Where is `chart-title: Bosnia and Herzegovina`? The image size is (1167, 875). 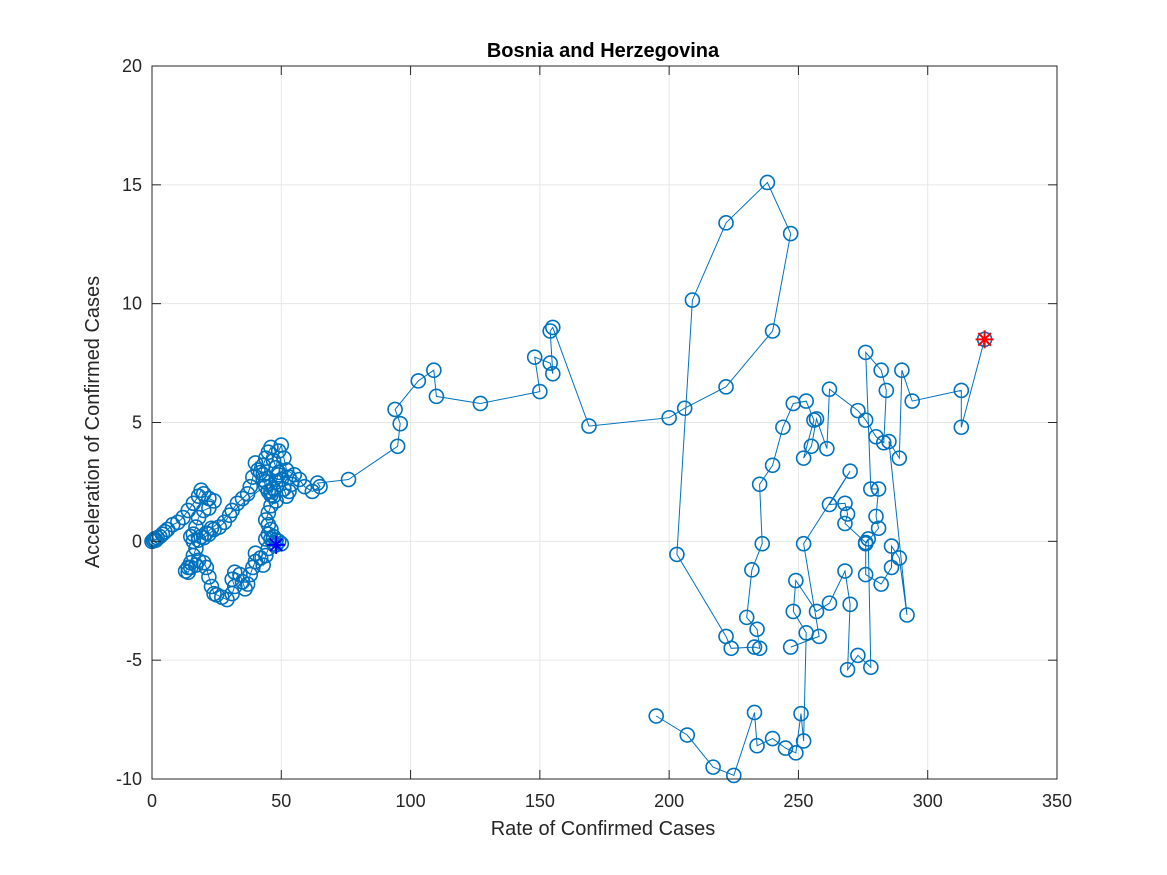 chart-title: Bosnia and Herzegovina is located at coordinates (603, 51).